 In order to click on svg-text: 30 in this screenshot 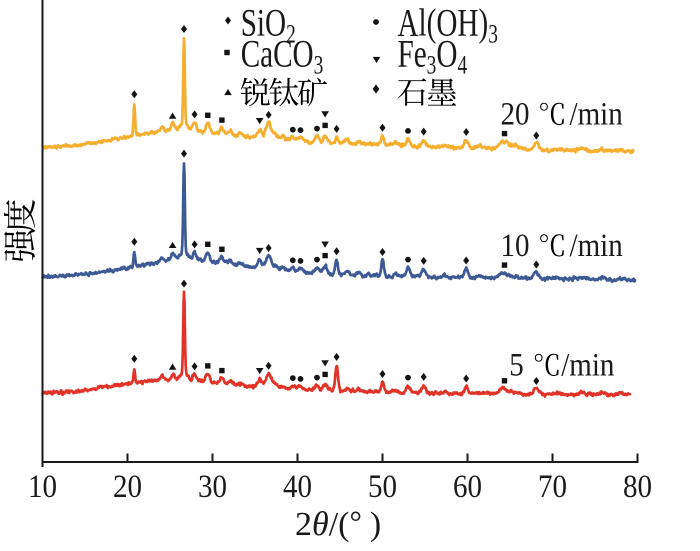, I will do `click(212, 485)`.